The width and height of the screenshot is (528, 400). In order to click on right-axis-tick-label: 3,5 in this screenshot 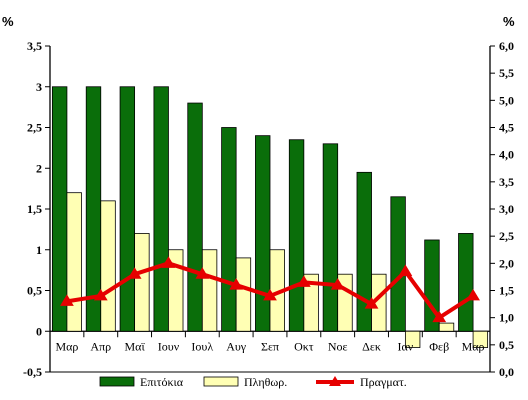, I will do `click(506, 182)`.